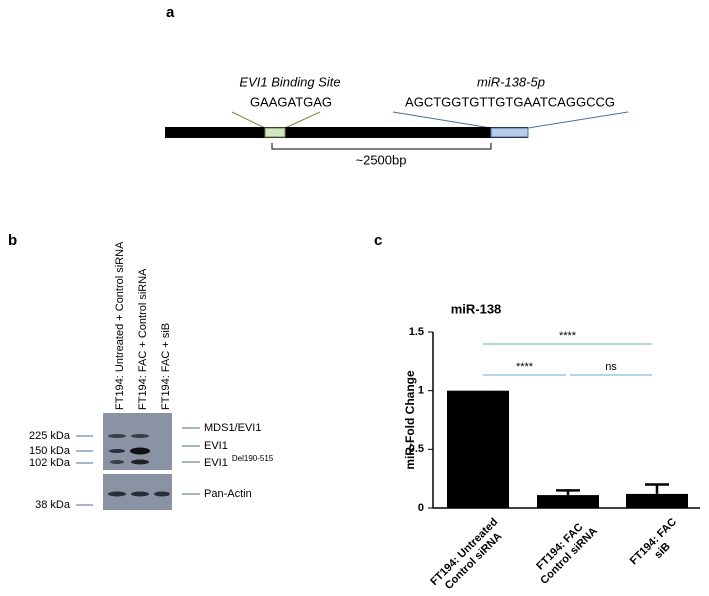  I want to click on band-label: EVI1 Del190-515, so click(239, 461).